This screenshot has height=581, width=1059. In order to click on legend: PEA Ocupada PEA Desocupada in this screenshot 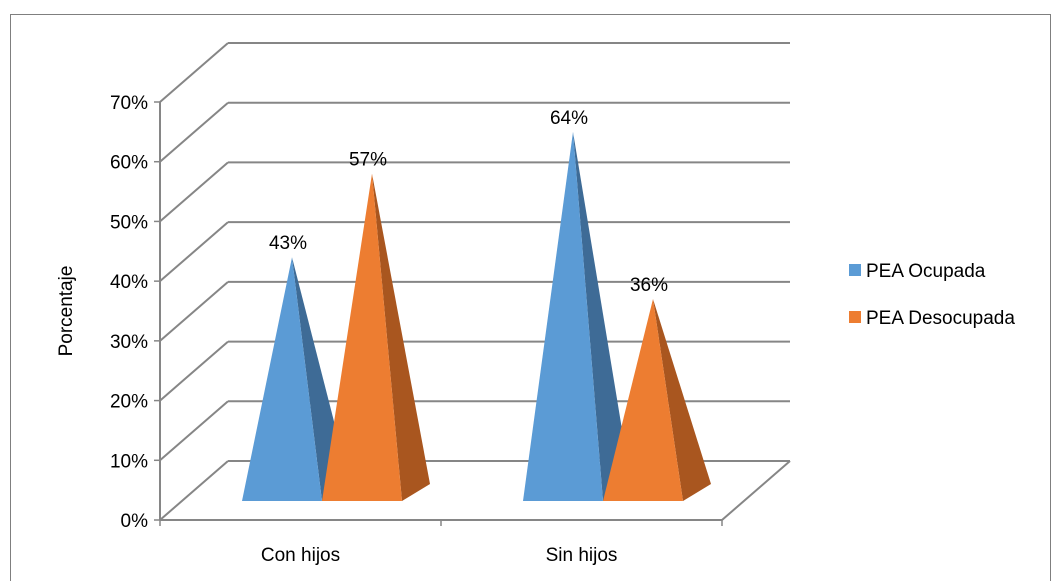, I will do `click(932, 295)`.